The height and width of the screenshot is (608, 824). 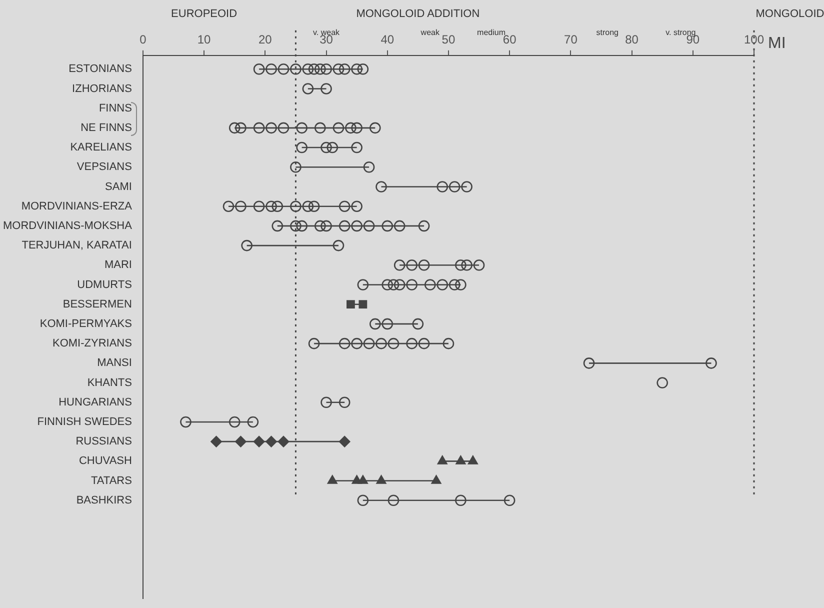 What do you see at coordinates (491, 32) in the screenshot?
I see `text: medium` at bounding box center [491, 32].